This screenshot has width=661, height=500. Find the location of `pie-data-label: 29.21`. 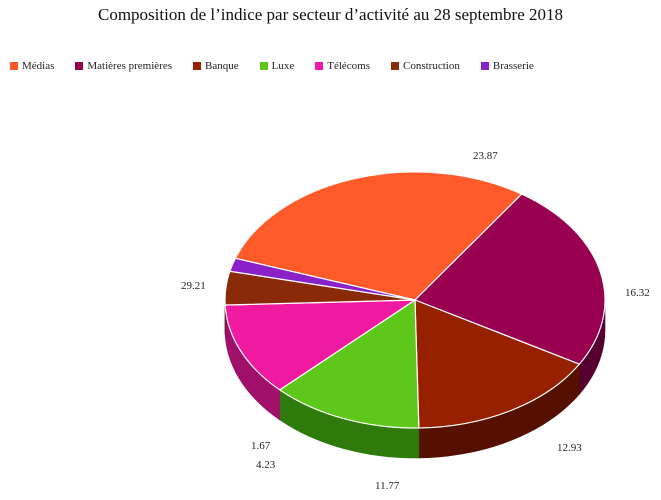

pie-data-label: 29.21 is located at coordinates (193, 286).